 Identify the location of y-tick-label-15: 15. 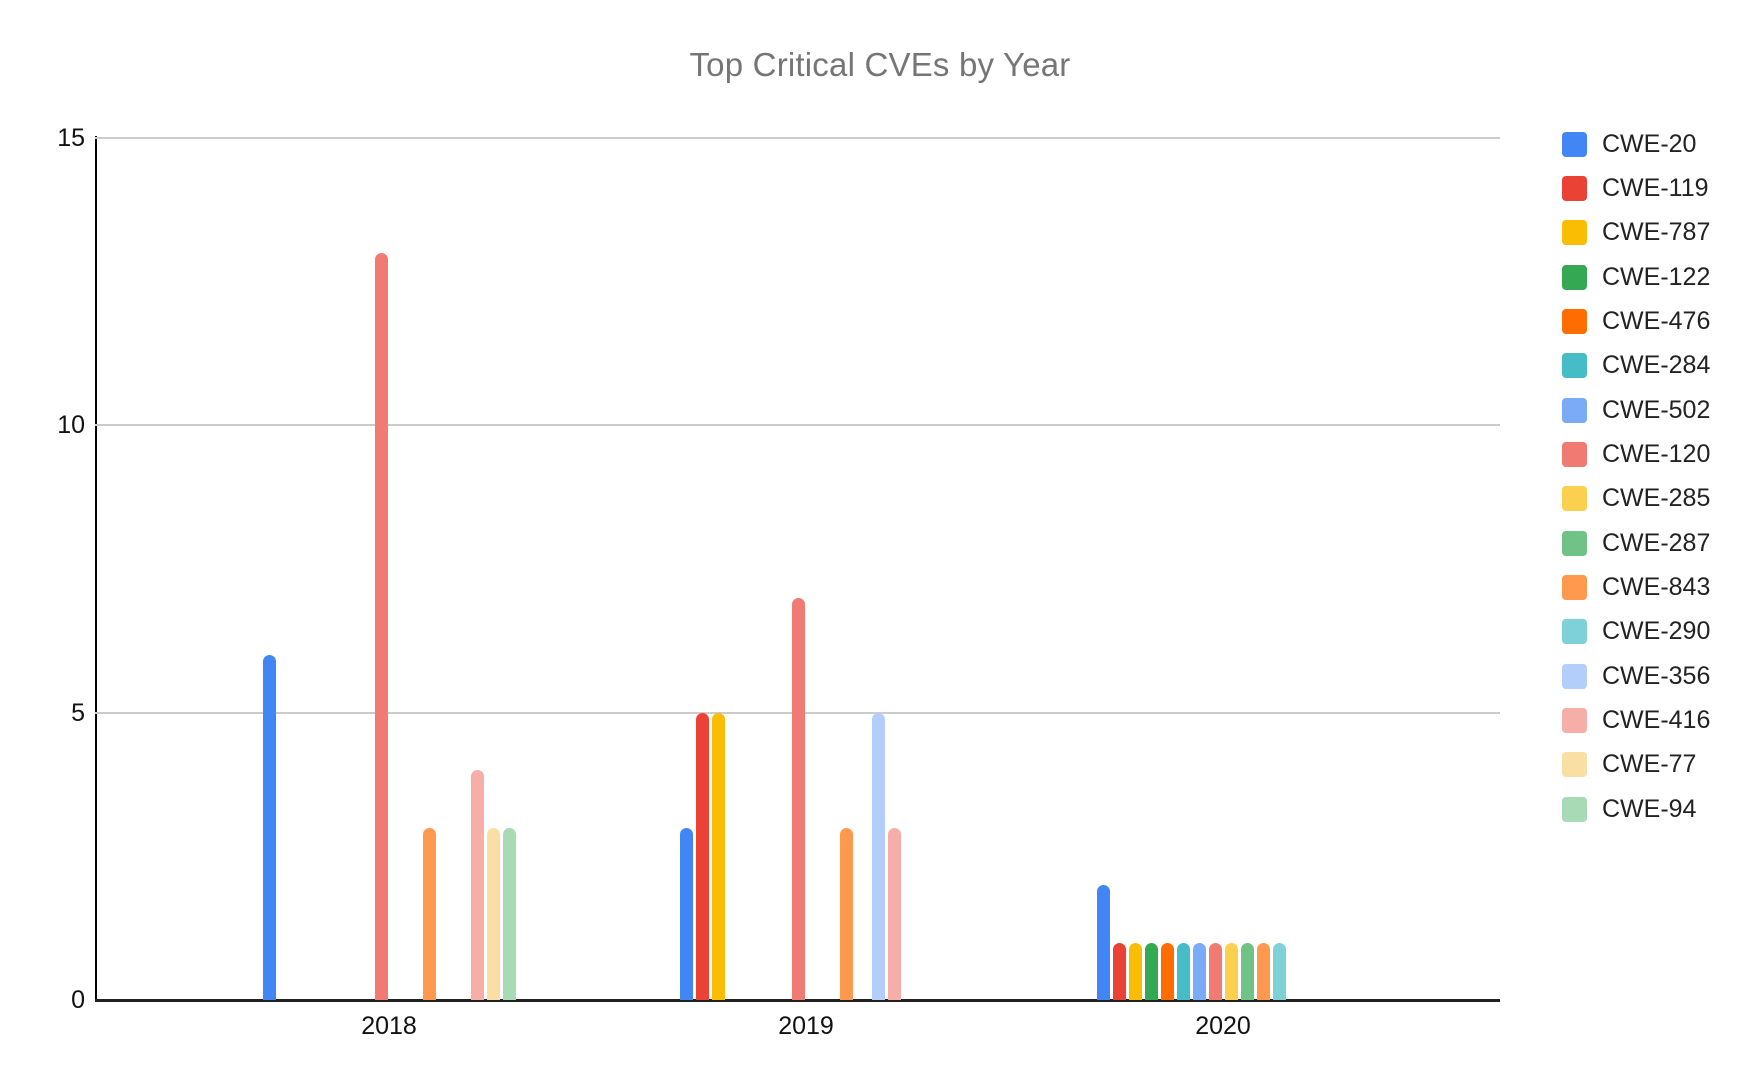
(71, 137).